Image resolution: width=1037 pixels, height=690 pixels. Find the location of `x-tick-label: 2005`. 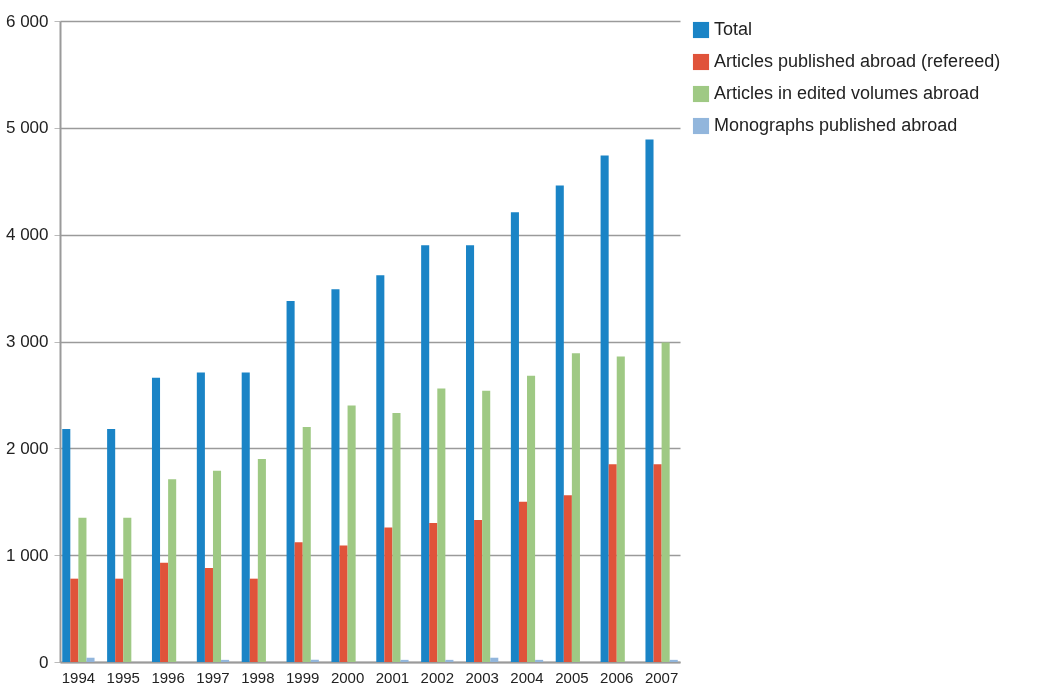

x-tick-label: 2005 is located at coordinates (572, 677).